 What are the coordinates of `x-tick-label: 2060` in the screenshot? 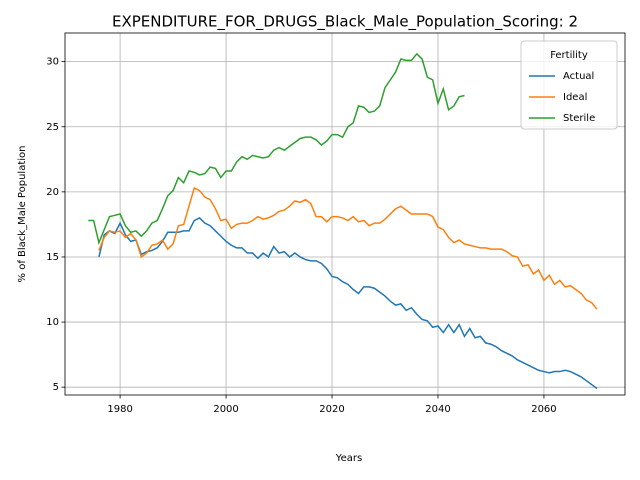 It's located at (543, 409).